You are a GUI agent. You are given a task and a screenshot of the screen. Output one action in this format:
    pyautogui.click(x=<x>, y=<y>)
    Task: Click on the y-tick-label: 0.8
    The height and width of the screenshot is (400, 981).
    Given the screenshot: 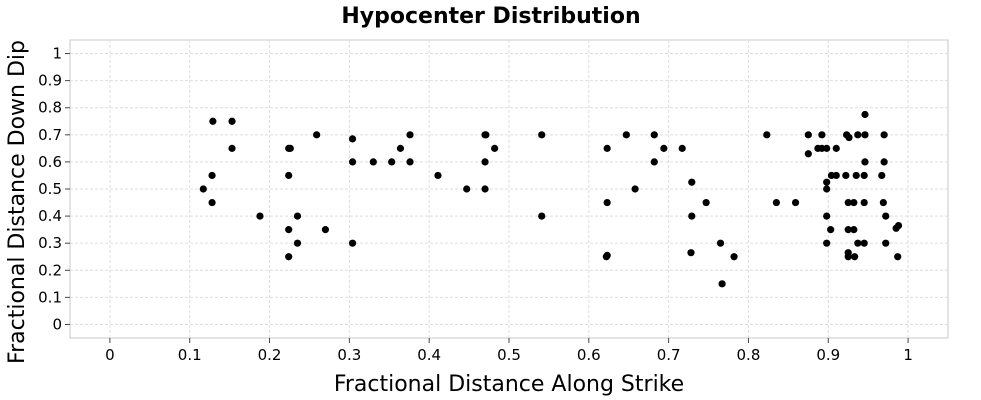 What is the action you would take?
    pyautogui.click(x=50, y=108)
    